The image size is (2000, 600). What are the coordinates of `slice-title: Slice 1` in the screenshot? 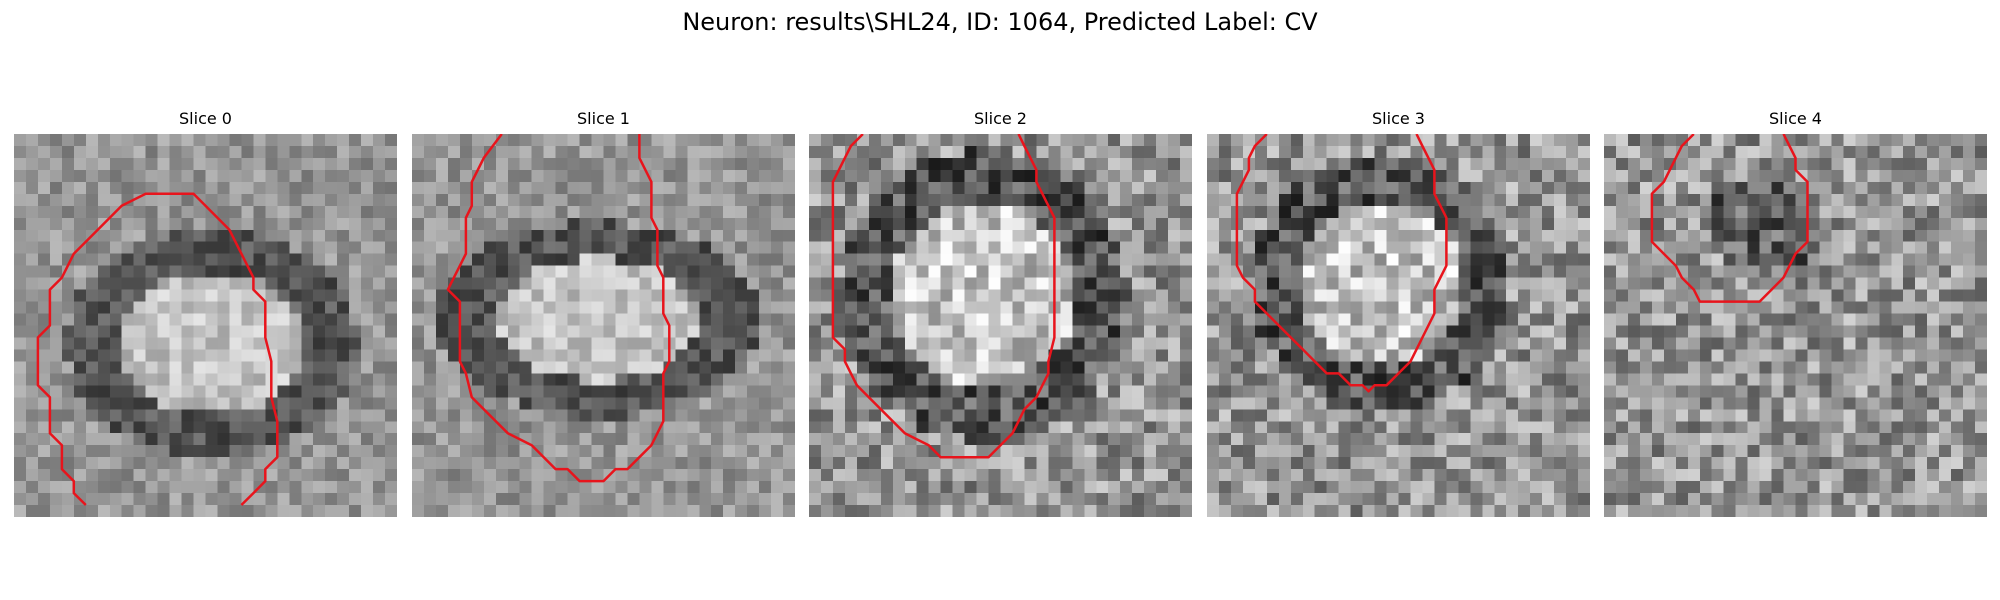 It's located at (603, 118).